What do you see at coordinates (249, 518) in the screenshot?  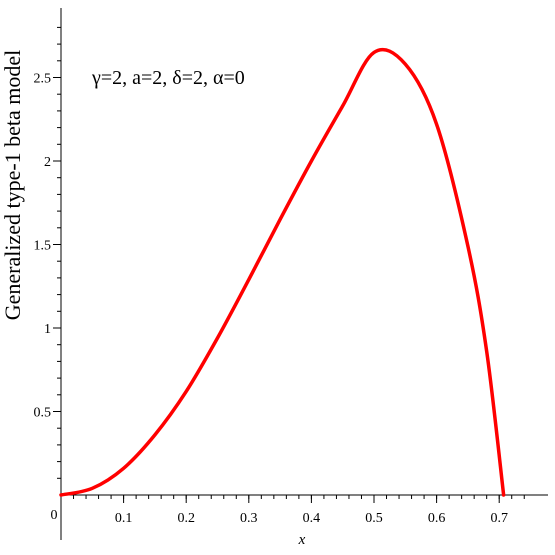 I see `x-tick-label: 0.3` at bounding box center [249, 518].